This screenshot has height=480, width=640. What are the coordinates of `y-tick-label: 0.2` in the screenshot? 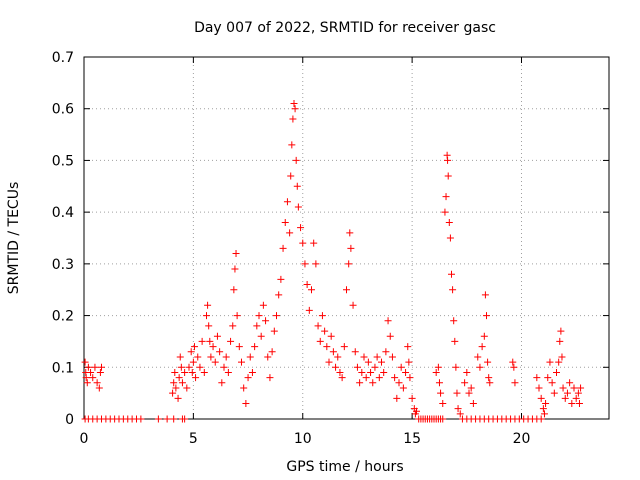 It's located at (63, 317).